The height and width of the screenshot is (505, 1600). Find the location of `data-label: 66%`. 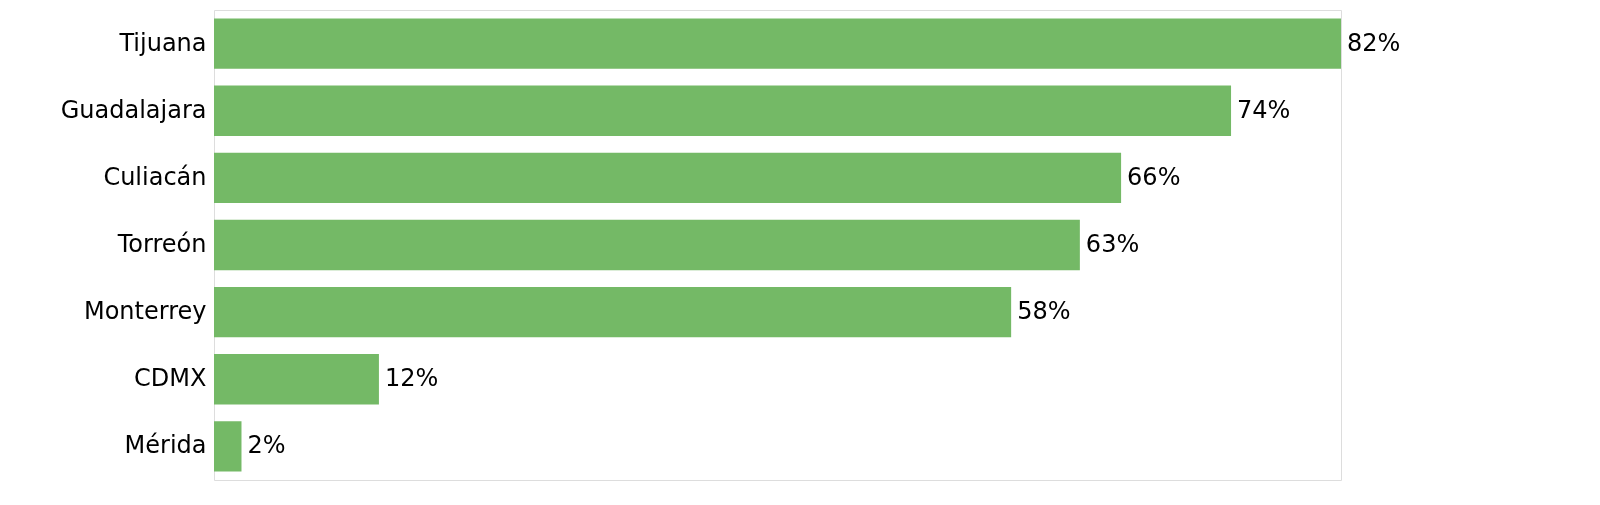

data-label: 66% is located at coordinates (1154, 176).